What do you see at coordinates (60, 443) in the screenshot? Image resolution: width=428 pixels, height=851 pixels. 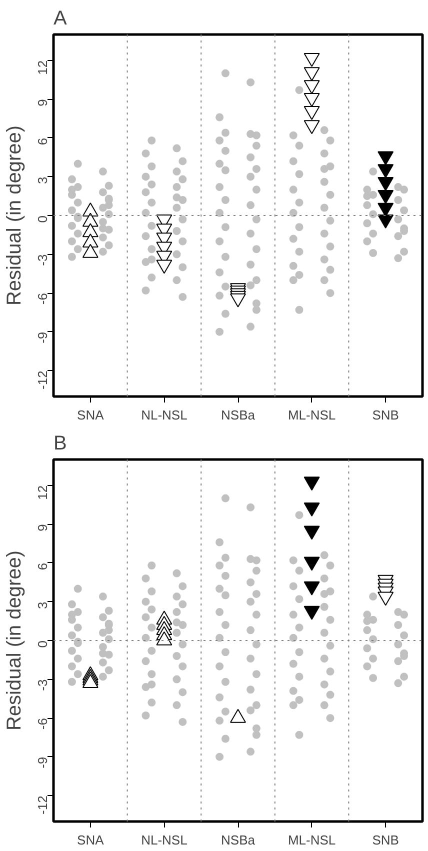 I see `chart-title: B` at bounding box center [60, 443].